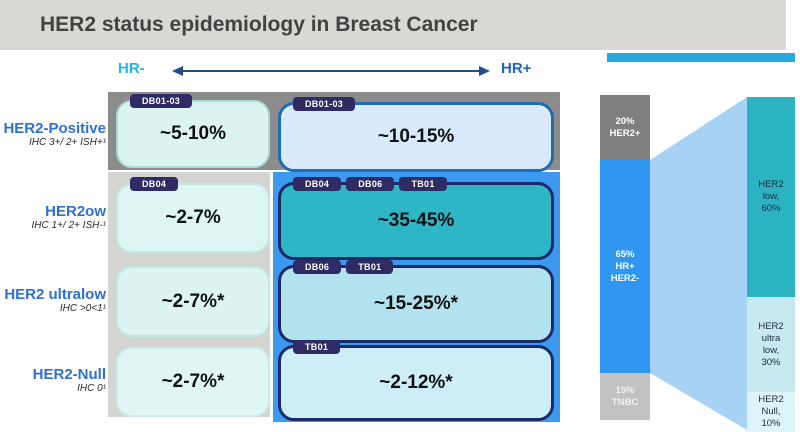 The width and height of the screenshot is (800, 432). I want to click on right-bar-segment-her2-ultralow: HER2 ultra low, 30%, so click(771, 344).